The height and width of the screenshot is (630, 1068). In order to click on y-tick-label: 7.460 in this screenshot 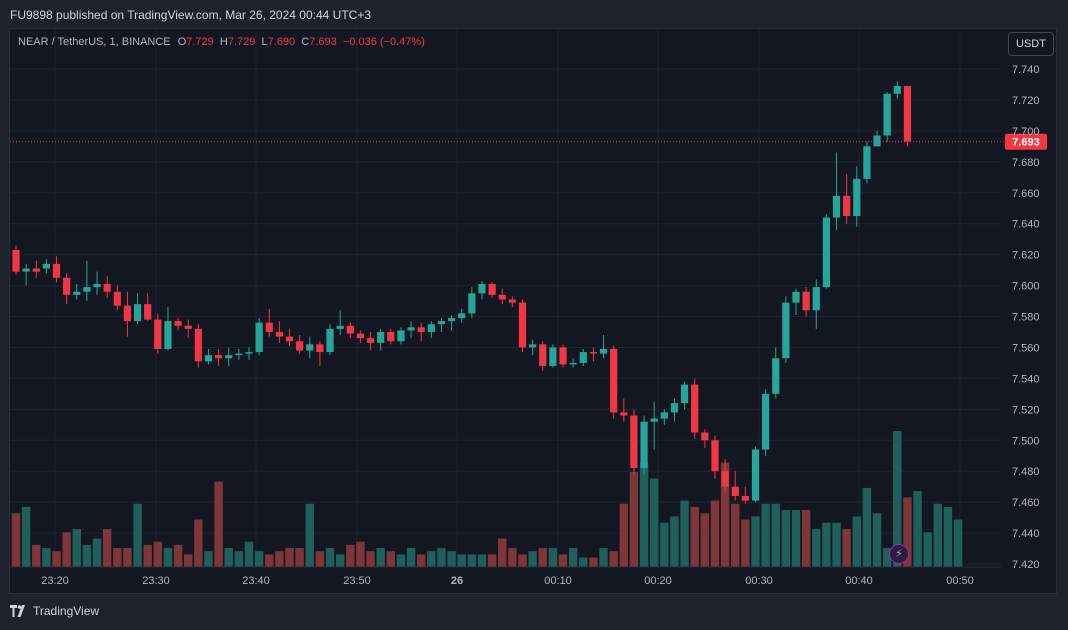, I will do `click(1026, 503)`.